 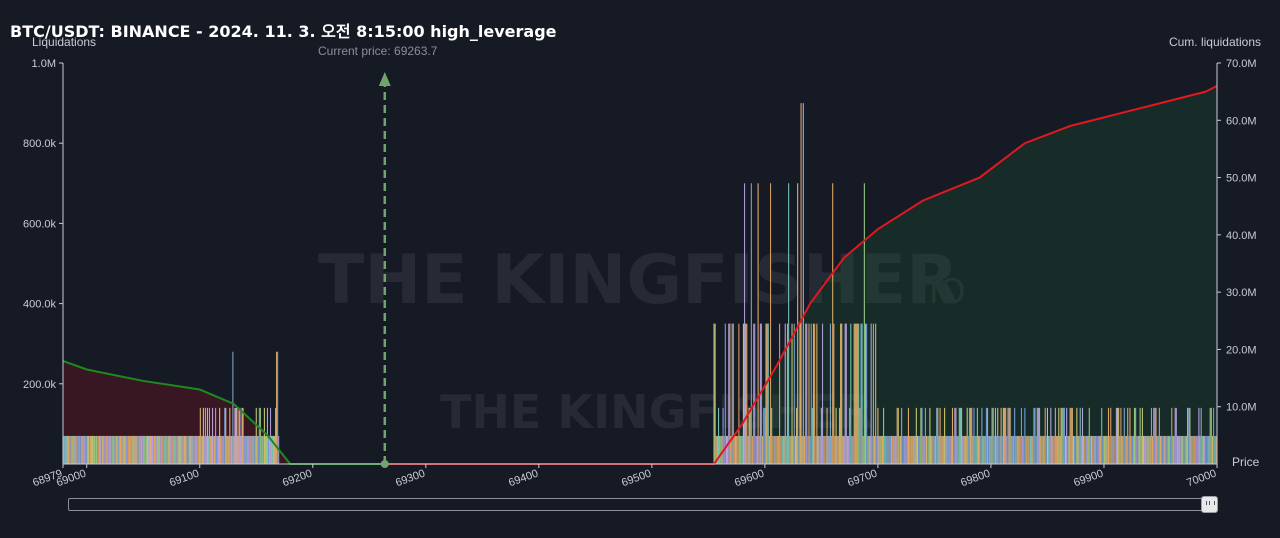 What do you see at coordinates (223, 412) in the screenshot?
I see `long-cumulative-line` at bounding box center [223, 412].